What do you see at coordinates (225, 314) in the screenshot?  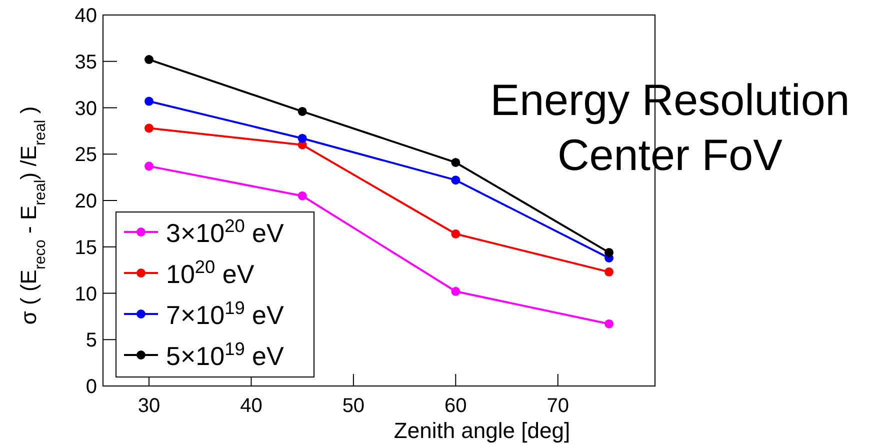 I see `legend-label: 7×10$^{19}$ eV` at bounding box center [225, 314].